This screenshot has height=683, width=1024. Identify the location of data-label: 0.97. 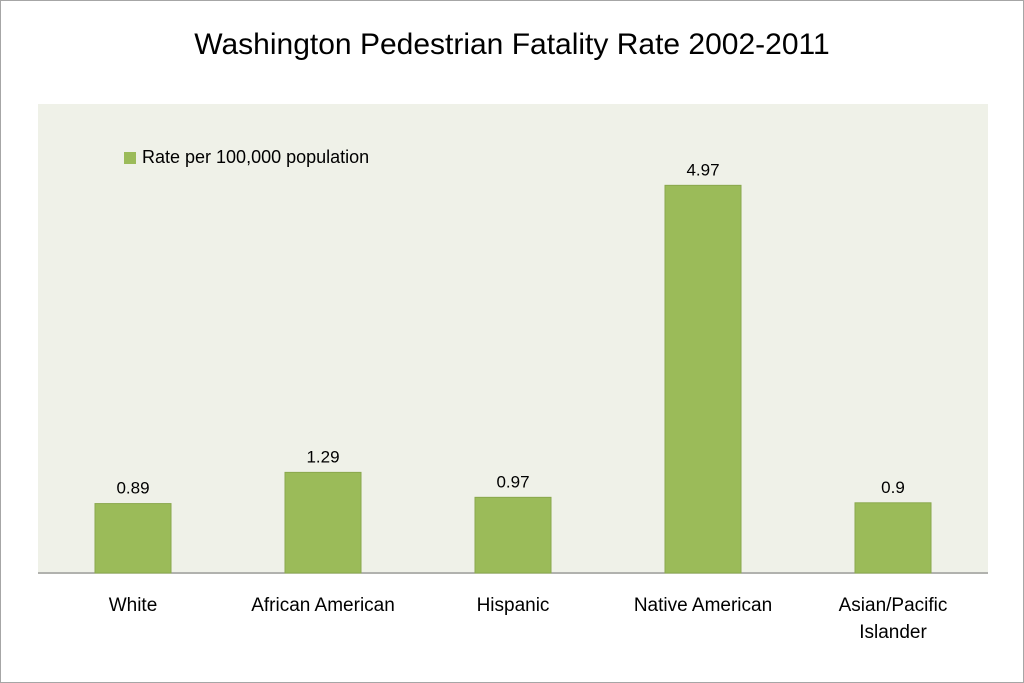
(512, 481).